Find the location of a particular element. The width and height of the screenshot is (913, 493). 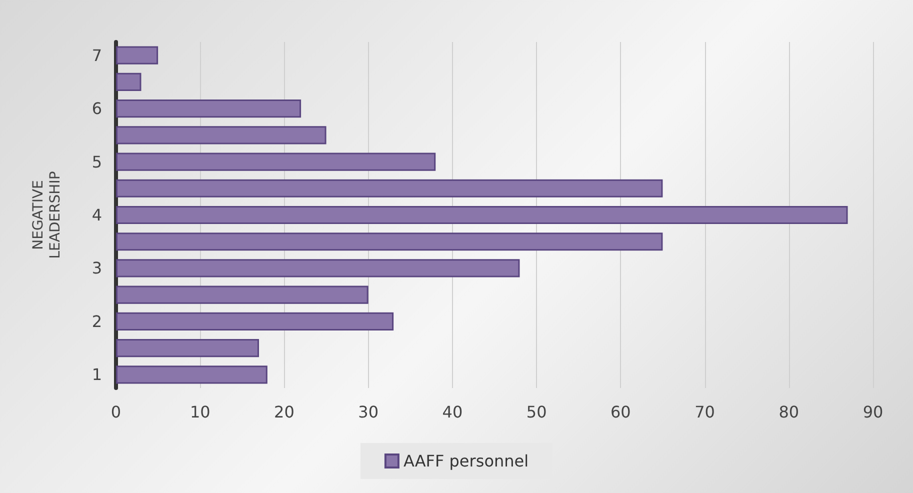

x-tick-label: 70 is located at coordinates (704, 412).